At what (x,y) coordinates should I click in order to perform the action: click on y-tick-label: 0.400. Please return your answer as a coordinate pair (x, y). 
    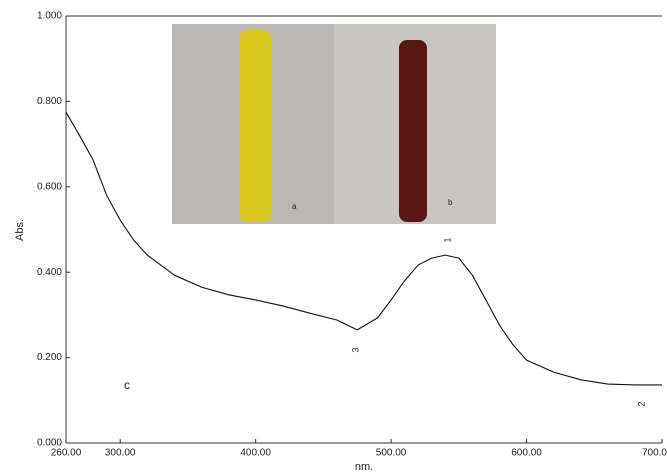
    Looking at the image, I should click on (49, 272).